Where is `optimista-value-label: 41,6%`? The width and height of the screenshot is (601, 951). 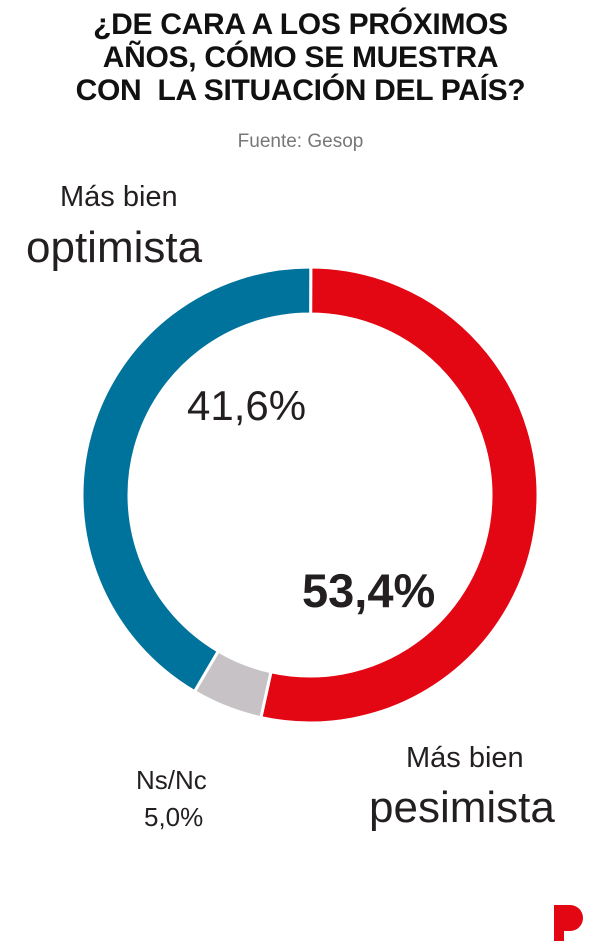
optimista-value-label: 41,6% is located at coordinates (247, 405).